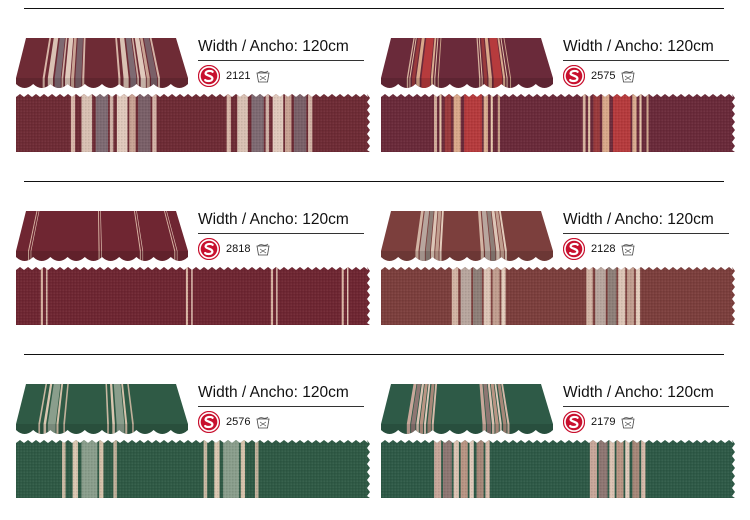 The width and height of the screenshot is (750, 520). What do you see at coordinates (238, 76) in the screenshot?
I see `fabric-code: 2121` at bounding box center [238, 76].